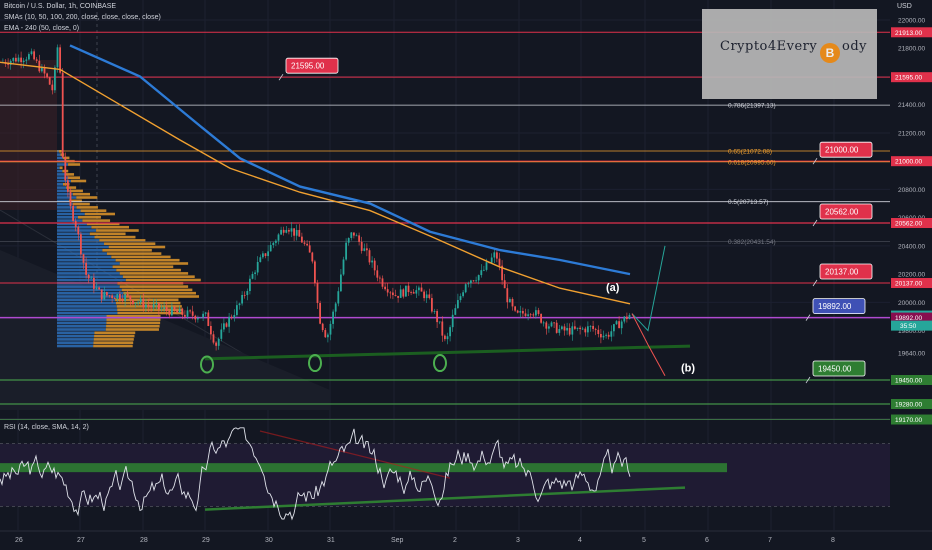 The height and width of the screenshot is (550, 932). I want to click on rsi-dtrend, so click(355, 454).